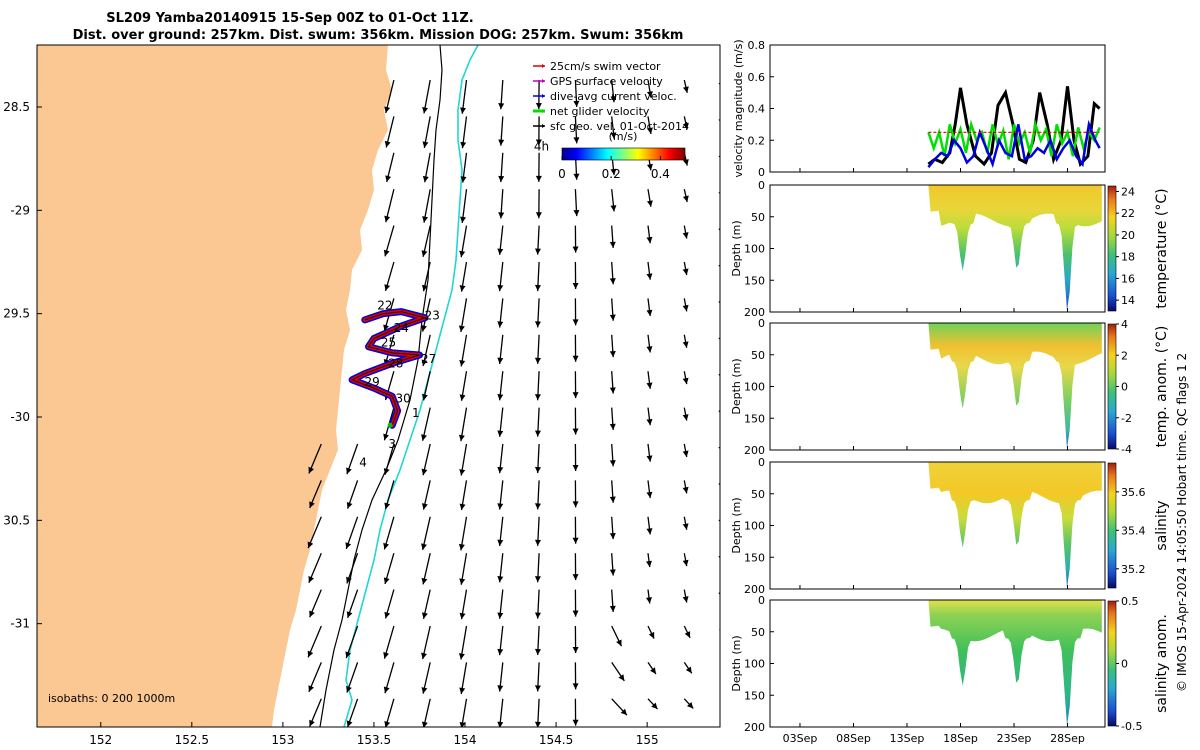  What do you see at coordinates (402, 398) in the screenshot?
I see `day-label: 30` at bounding box center [402, 398].